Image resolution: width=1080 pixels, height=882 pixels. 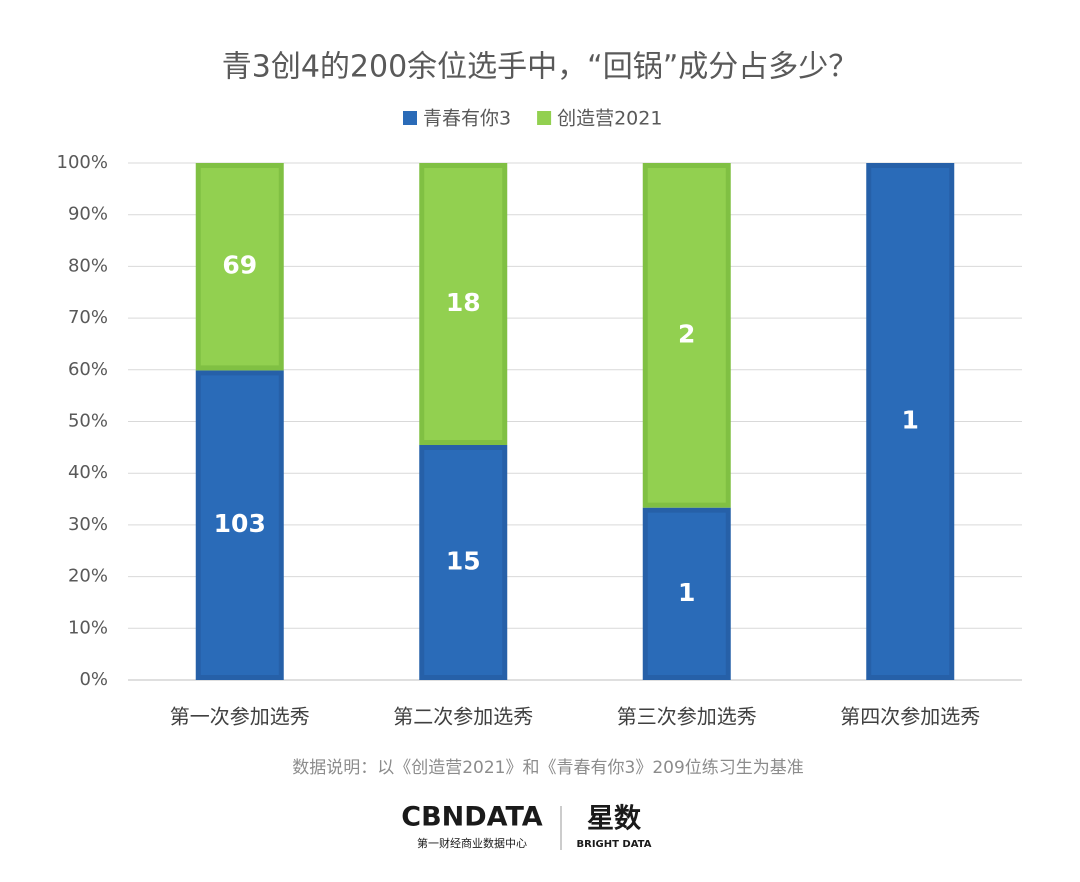 I want to click on y-tick-label: 90%, so click(x=88, y=214).